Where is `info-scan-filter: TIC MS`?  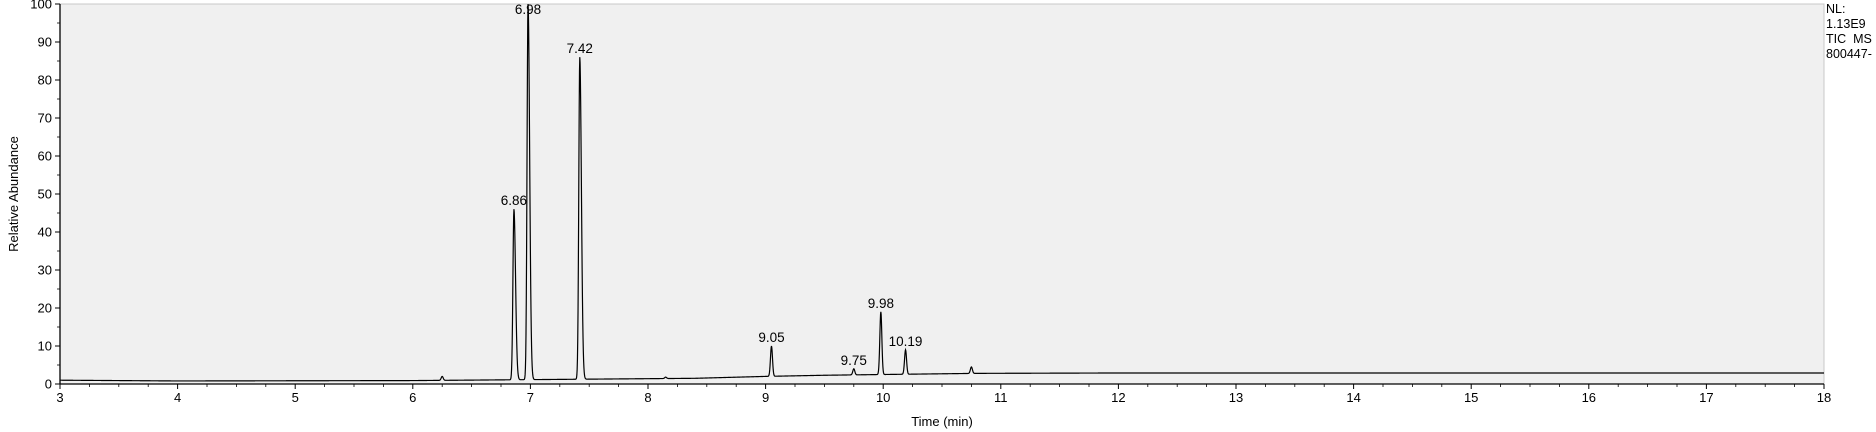
info-scan-filter: TIC MS is located at coordinates (1849, 39).